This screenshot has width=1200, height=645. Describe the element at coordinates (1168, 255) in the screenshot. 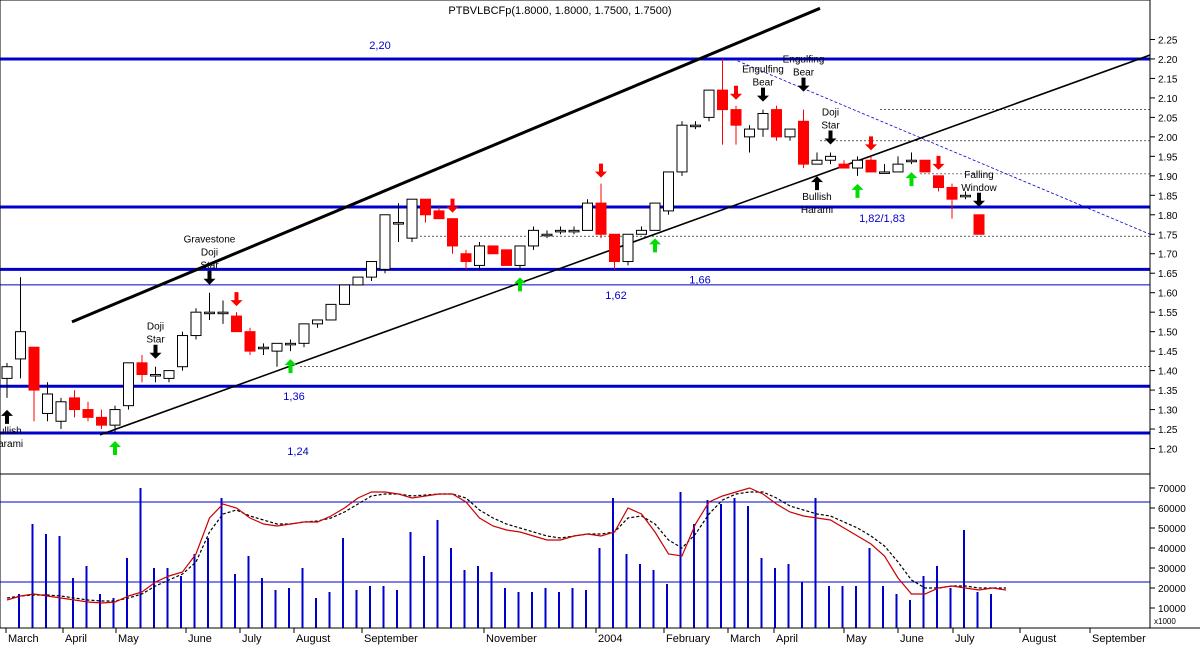

I see `price-tick-label: 1.70` at that location.